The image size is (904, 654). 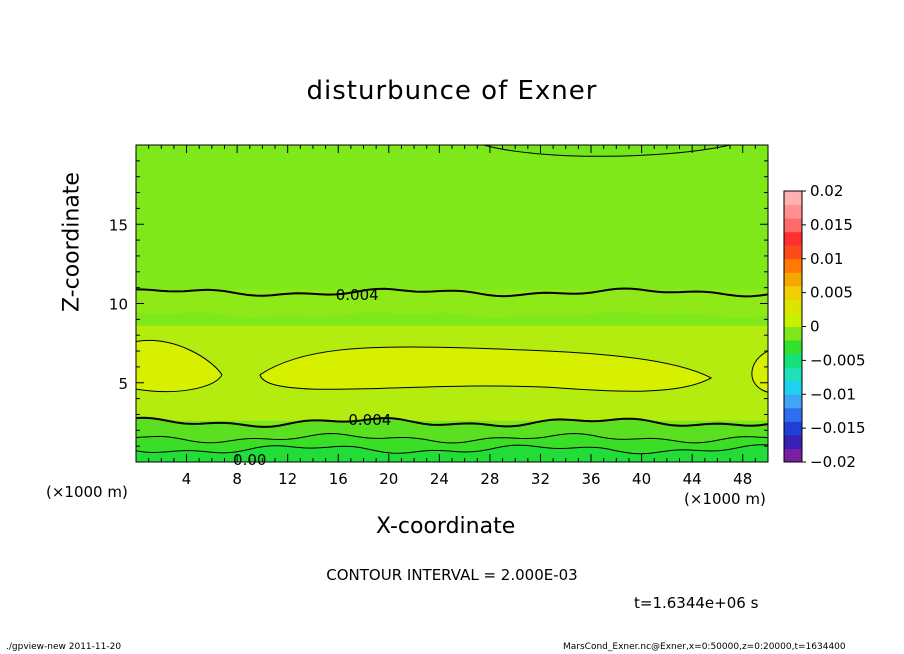 What do you see at coordinates (388, 479) in the screenshot?
I see `x-tick-label-20: 20` at bounding box center [388, 479].